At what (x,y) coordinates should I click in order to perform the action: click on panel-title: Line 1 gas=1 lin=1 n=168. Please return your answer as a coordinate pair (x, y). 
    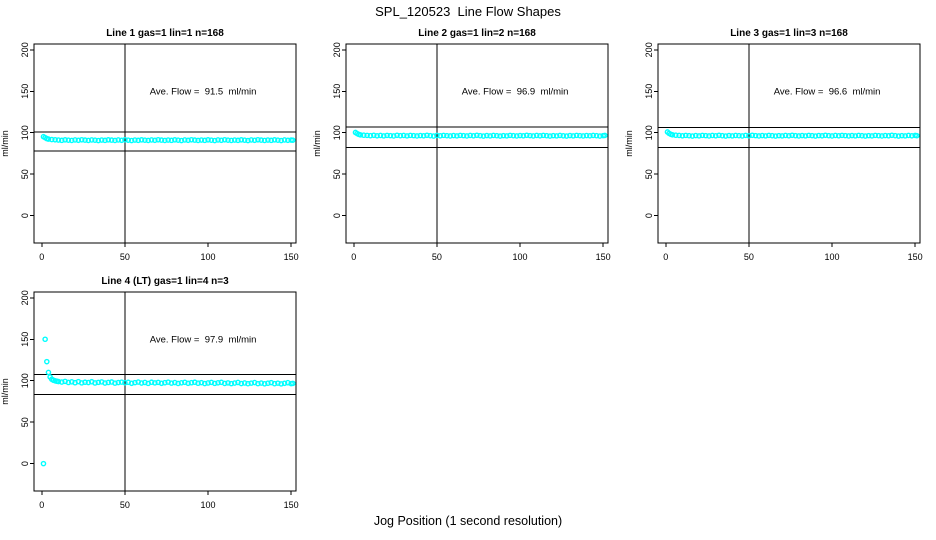
    Looking at the image, I should click on (165, 33).